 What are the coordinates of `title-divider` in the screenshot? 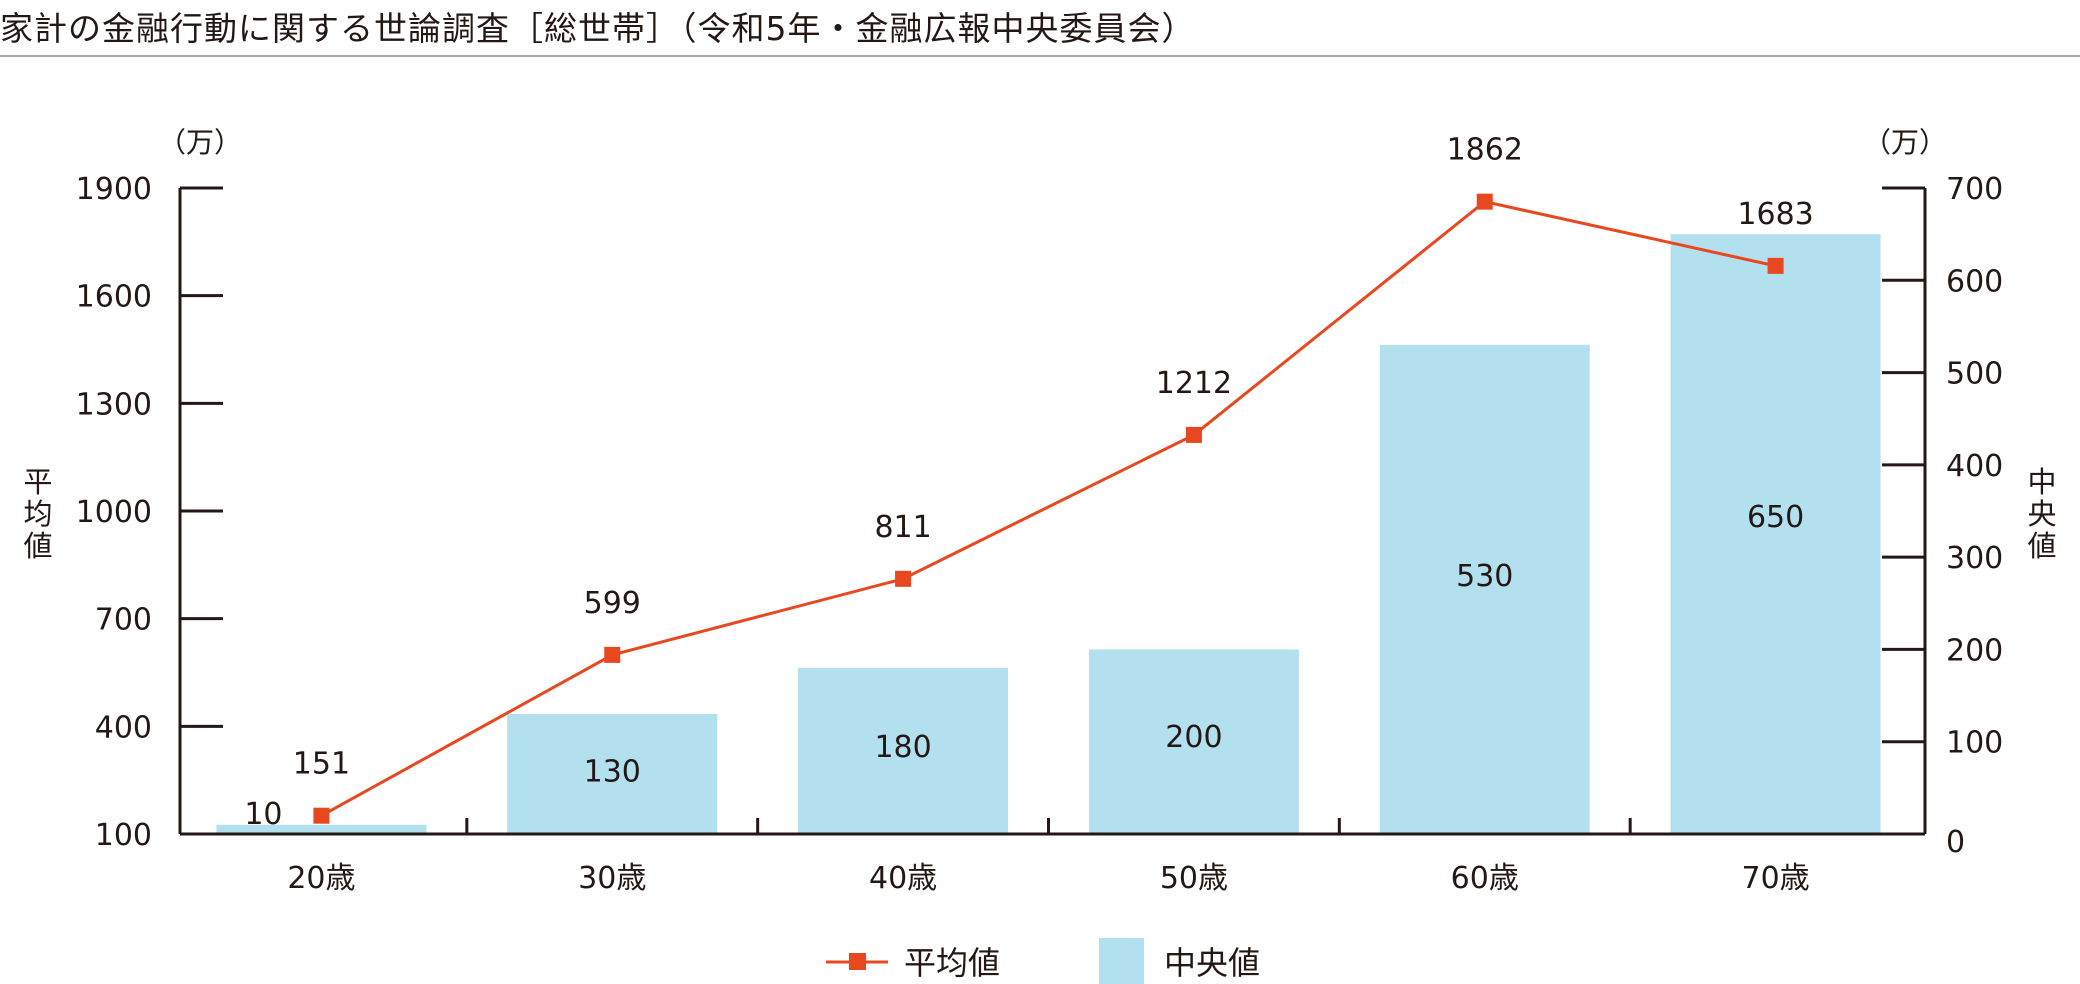 It's located at (1040, 56).